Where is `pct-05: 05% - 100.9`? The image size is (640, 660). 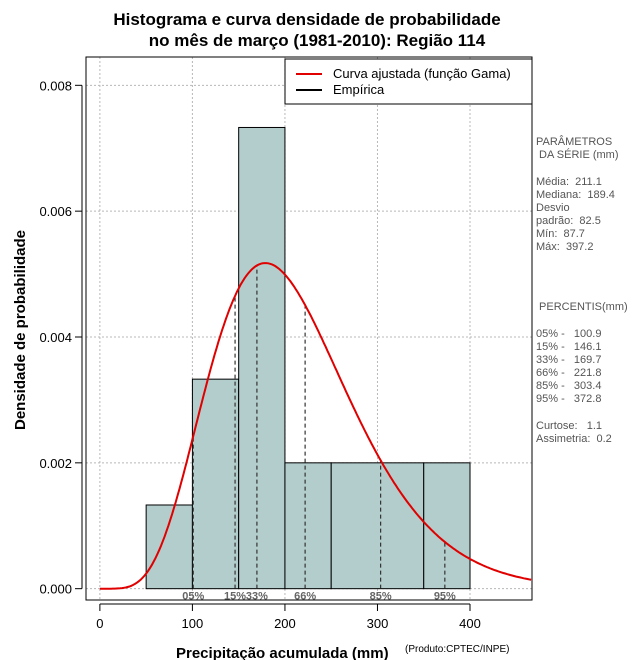
pct-05: 05% - 100.9 is located at coordinates (569, 334).